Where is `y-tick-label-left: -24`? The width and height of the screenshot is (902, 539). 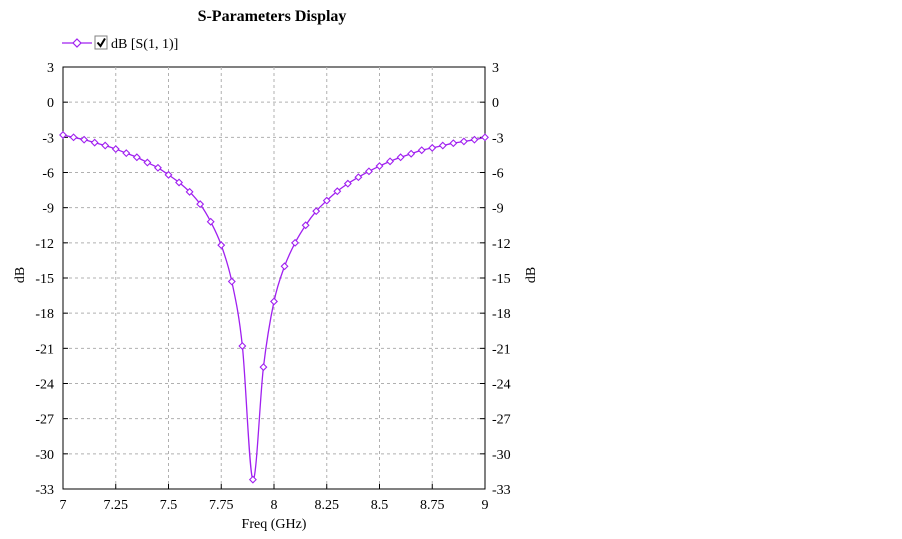 y-tick-label-left: -24 is located at coordinates (44, 385).